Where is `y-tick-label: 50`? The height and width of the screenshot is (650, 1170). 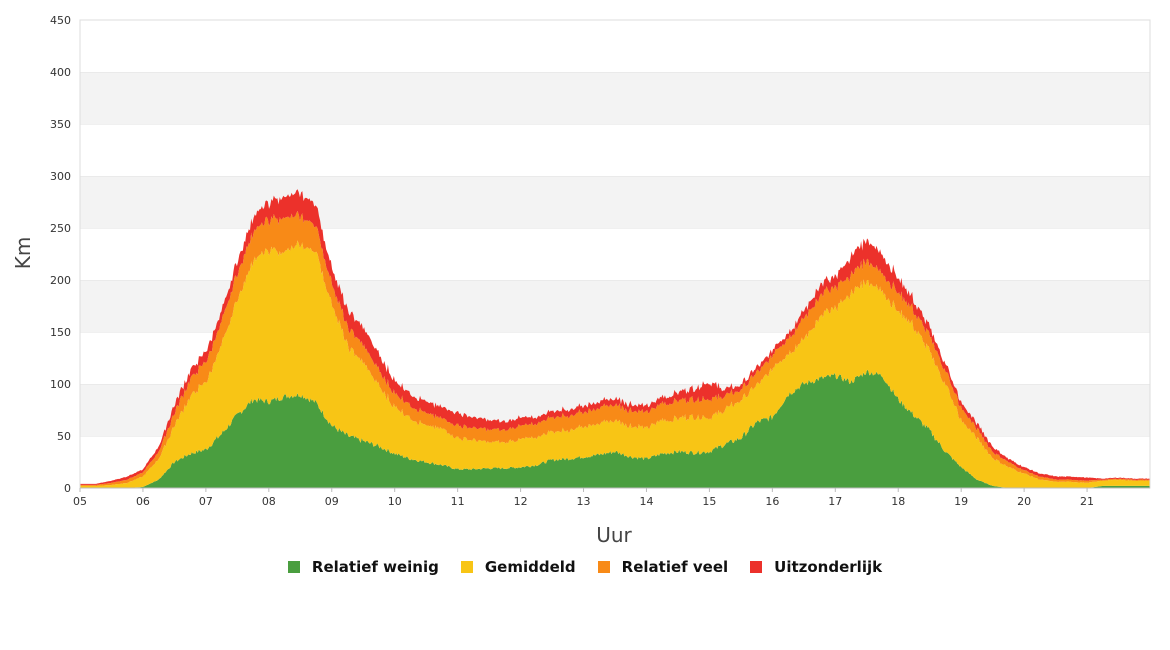
y-tick-label: 50 is located at coordinates (64, 436).